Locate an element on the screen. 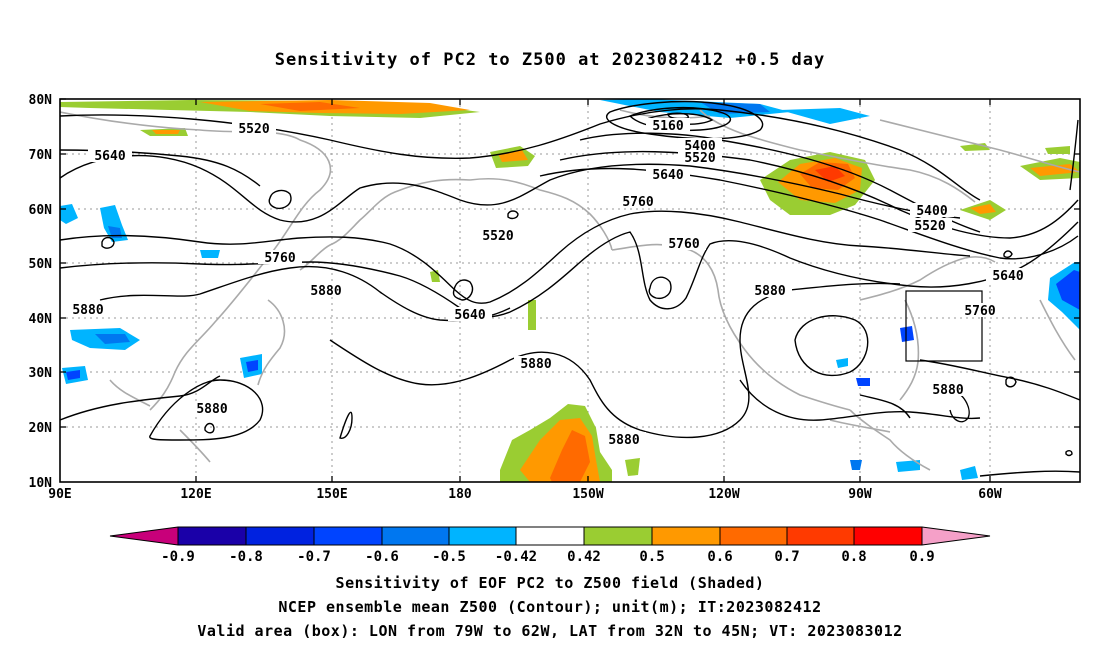  colorbar-tick: 0.7 is located at coordinates (786, 557).